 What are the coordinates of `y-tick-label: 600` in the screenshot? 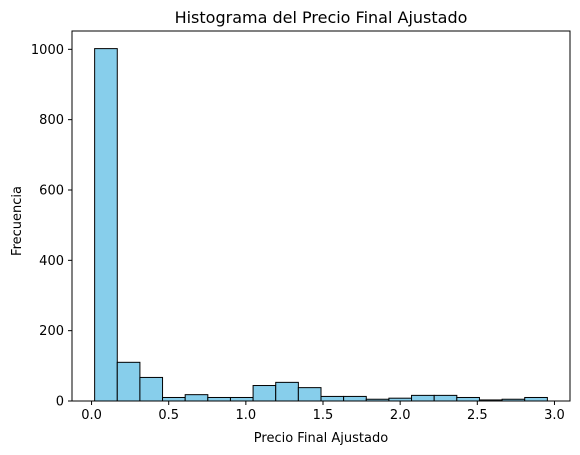 It's located at (51, 190).